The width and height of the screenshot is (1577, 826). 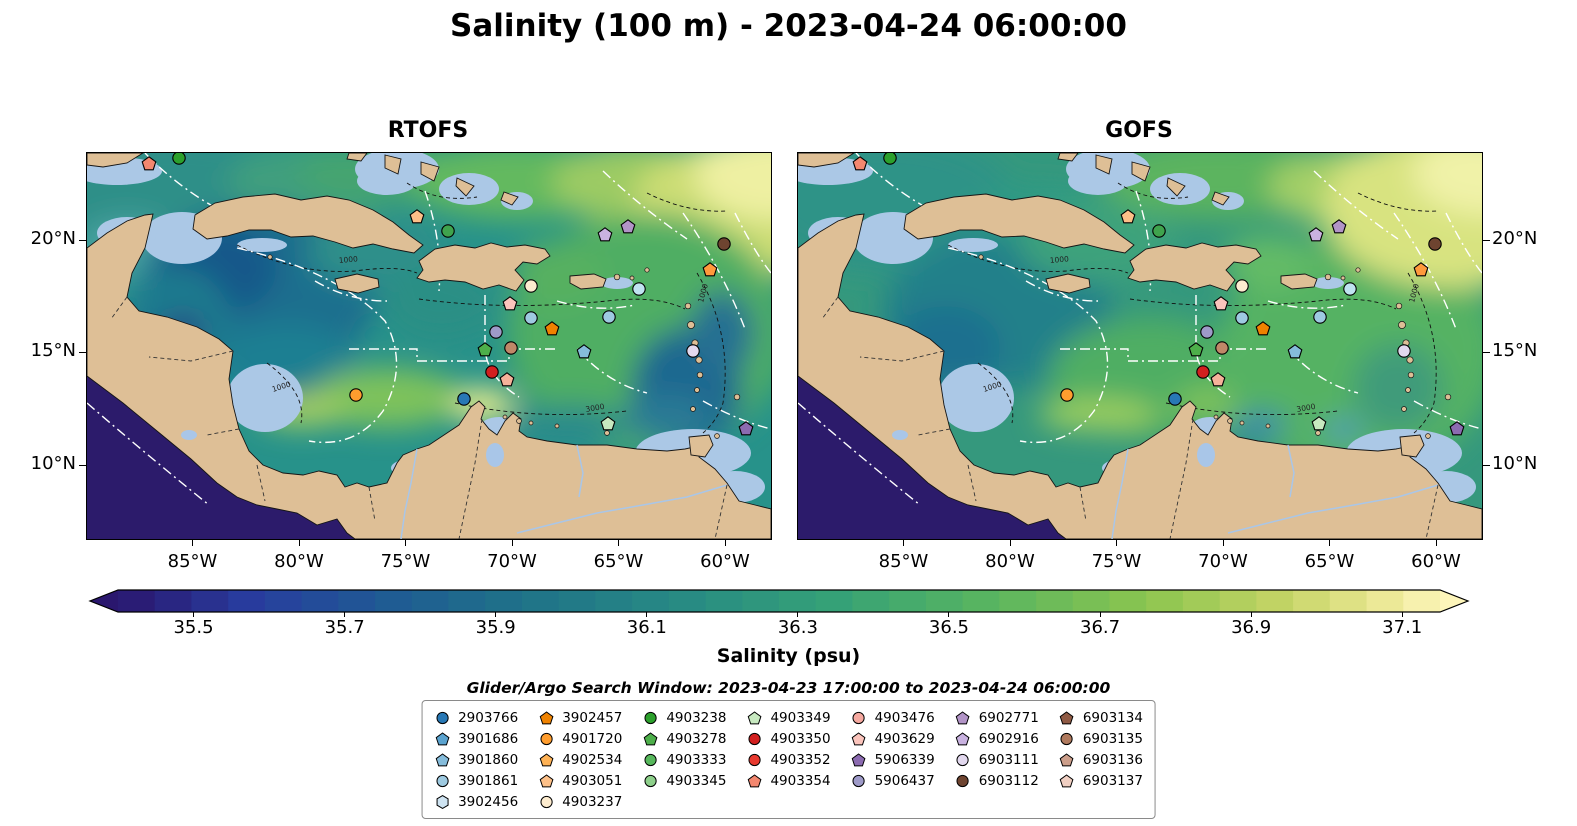 I want to click on colorbar-tick-label: 35.9, so click(x=495, y=627).